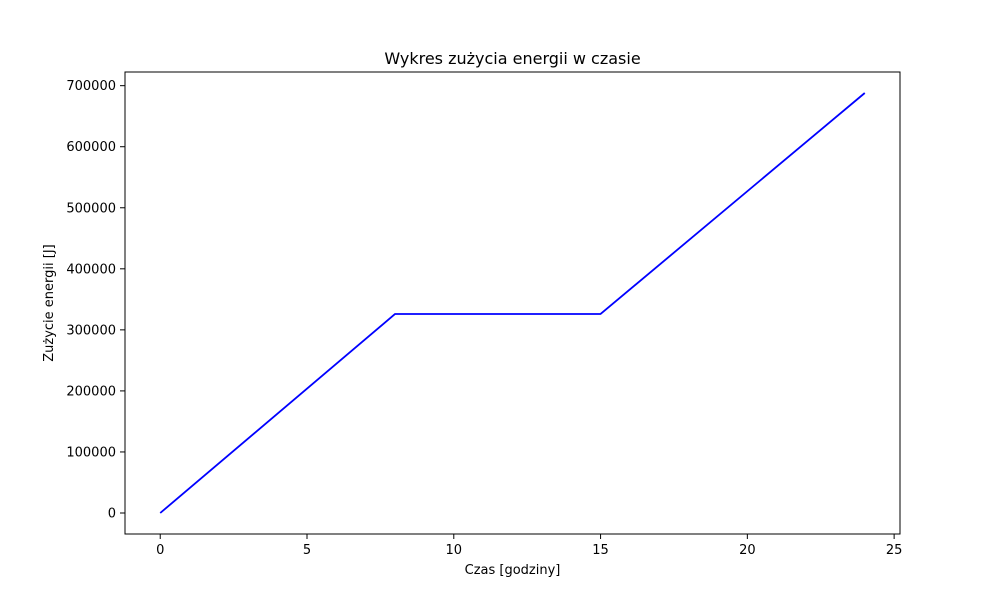  Describe the element at coordinates (307, 550) in the screenshot. I see `x-tick-label: 5` at that location.